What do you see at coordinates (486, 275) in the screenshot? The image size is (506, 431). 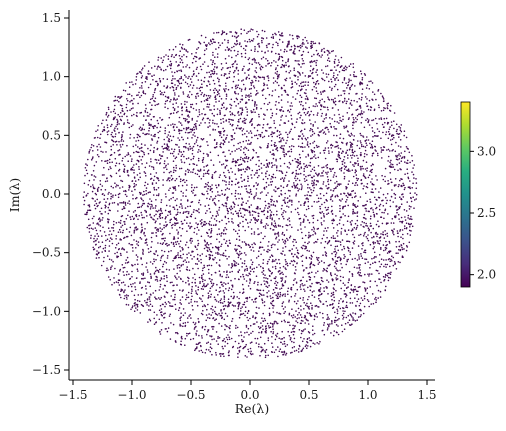 I see `colorbar-tick-label: 2.0` at bounding box center [486, 275].